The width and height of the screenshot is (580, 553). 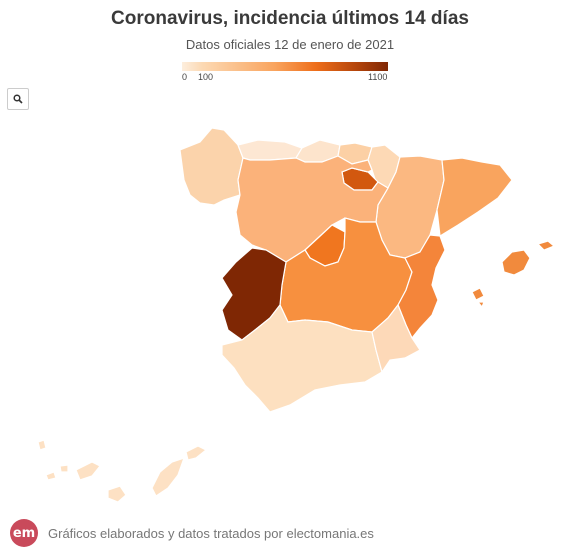 What do you see at coordinates (206, 77) in the screenshot?
I see `legend-mid-label: 100` at bounding box center [206, 77].